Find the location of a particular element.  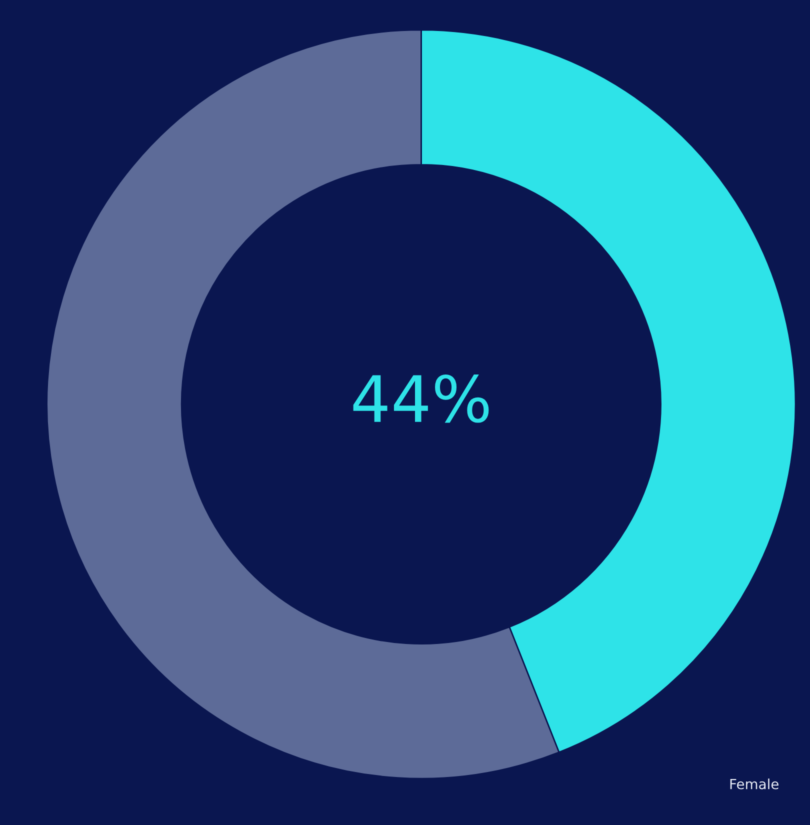

text: Female is located at coordinates (754, 784).